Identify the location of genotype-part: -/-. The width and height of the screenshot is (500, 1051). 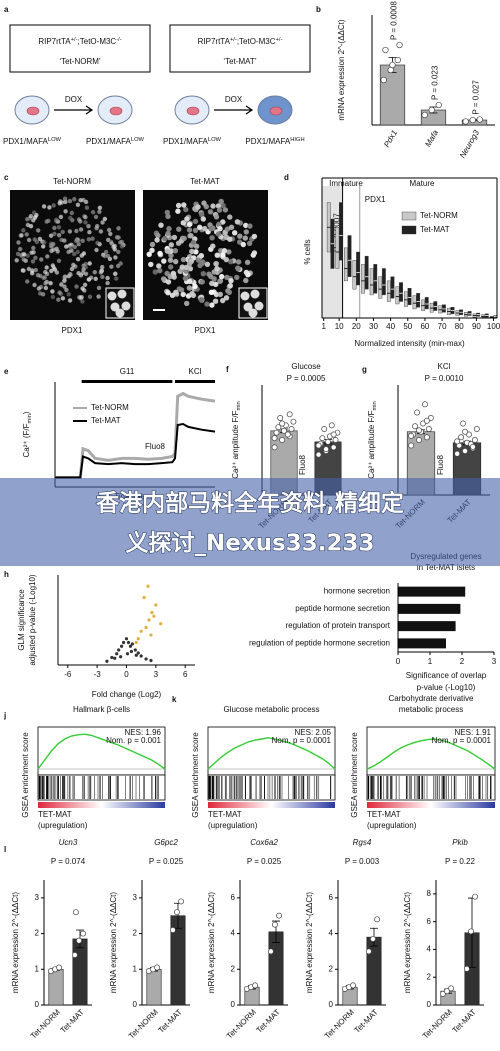
(119, 40).